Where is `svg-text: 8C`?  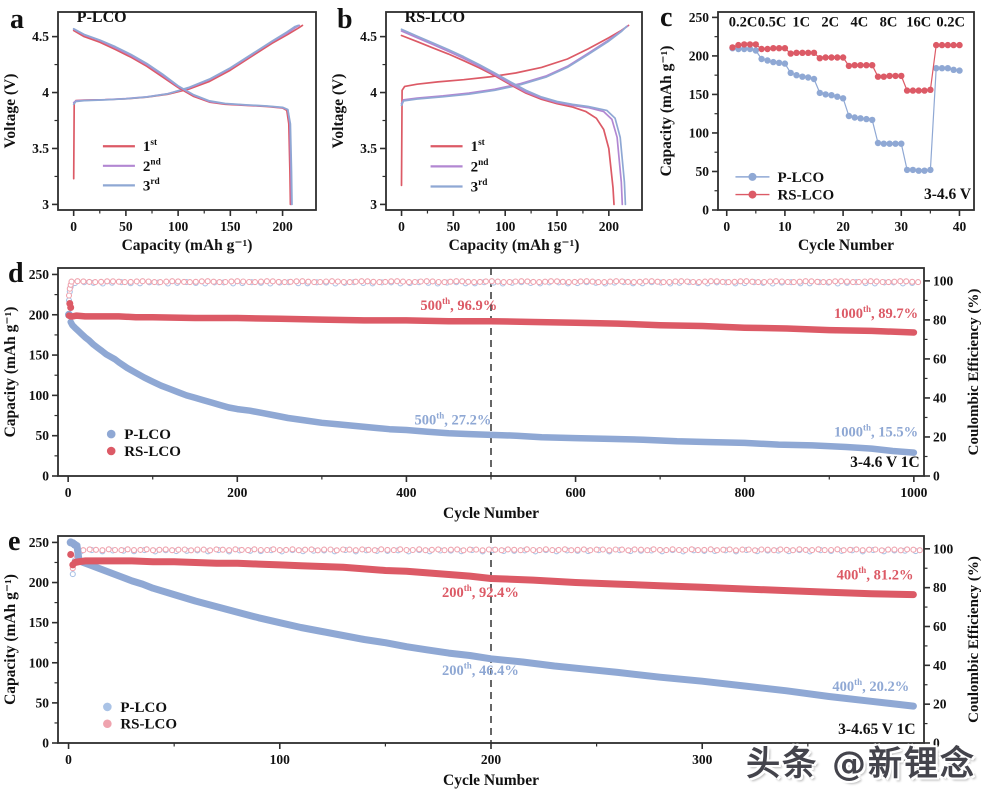
svg-text: 8C is located at coordinates (889, 23).